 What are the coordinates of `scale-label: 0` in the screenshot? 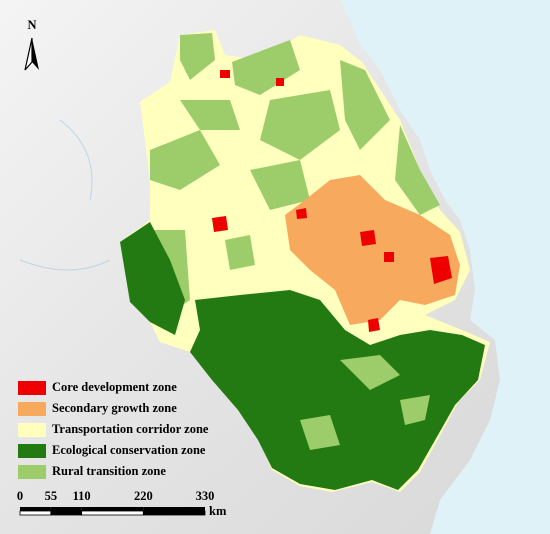 It's located at (20, 496).